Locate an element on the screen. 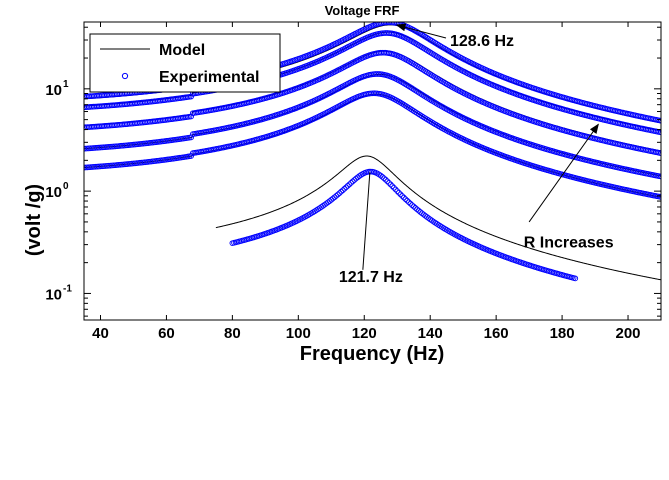 This screenshot has width=669, height=480. annotation-label-peak: 128.6 Hz is located at coordinates (482, 41).